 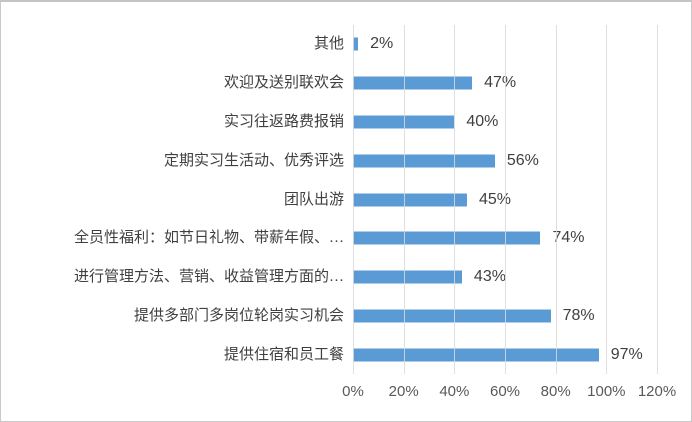 What do you see at coordinates (313, 199) in the screenshot?
I see `category-label: 团队出游` at bounding box center [313, 199].